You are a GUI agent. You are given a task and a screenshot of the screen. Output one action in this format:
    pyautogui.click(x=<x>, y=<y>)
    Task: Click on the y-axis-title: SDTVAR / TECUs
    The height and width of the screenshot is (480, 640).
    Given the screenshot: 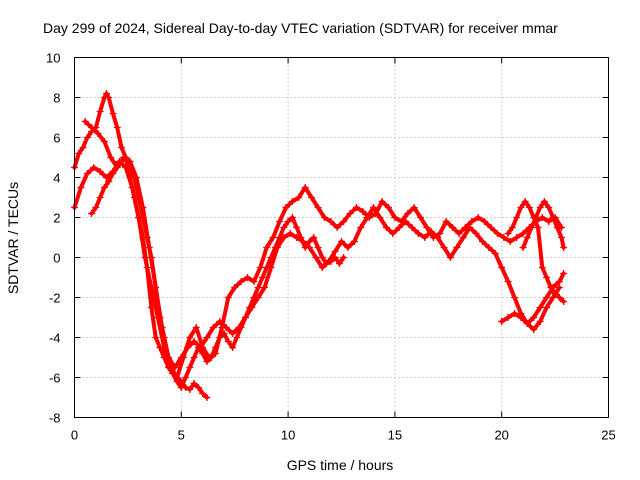 What is the action you would take?
    pyautogui.click(x=13, y=238)
    